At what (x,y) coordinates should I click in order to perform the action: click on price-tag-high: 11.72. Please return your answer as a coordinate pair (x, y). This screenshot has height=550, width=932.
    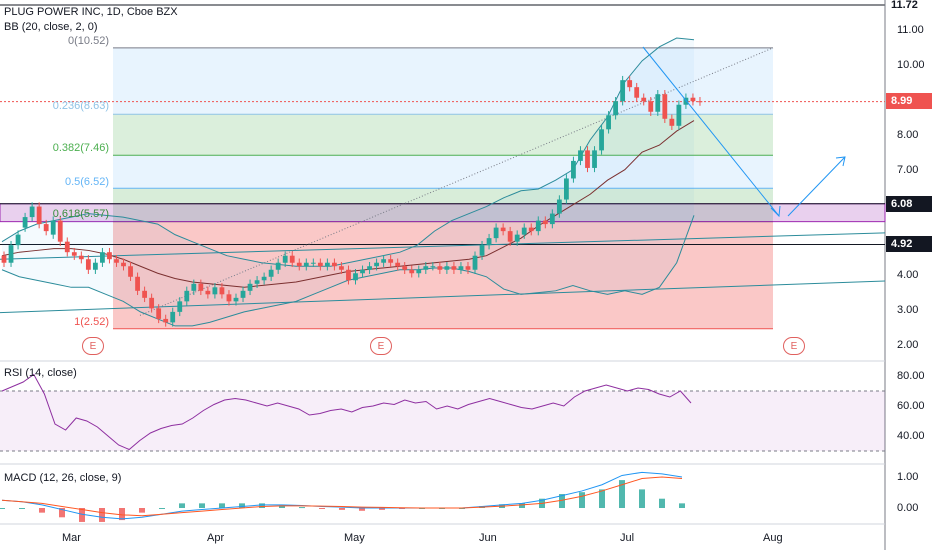
    Looking at the image, I should click on (909, 6).